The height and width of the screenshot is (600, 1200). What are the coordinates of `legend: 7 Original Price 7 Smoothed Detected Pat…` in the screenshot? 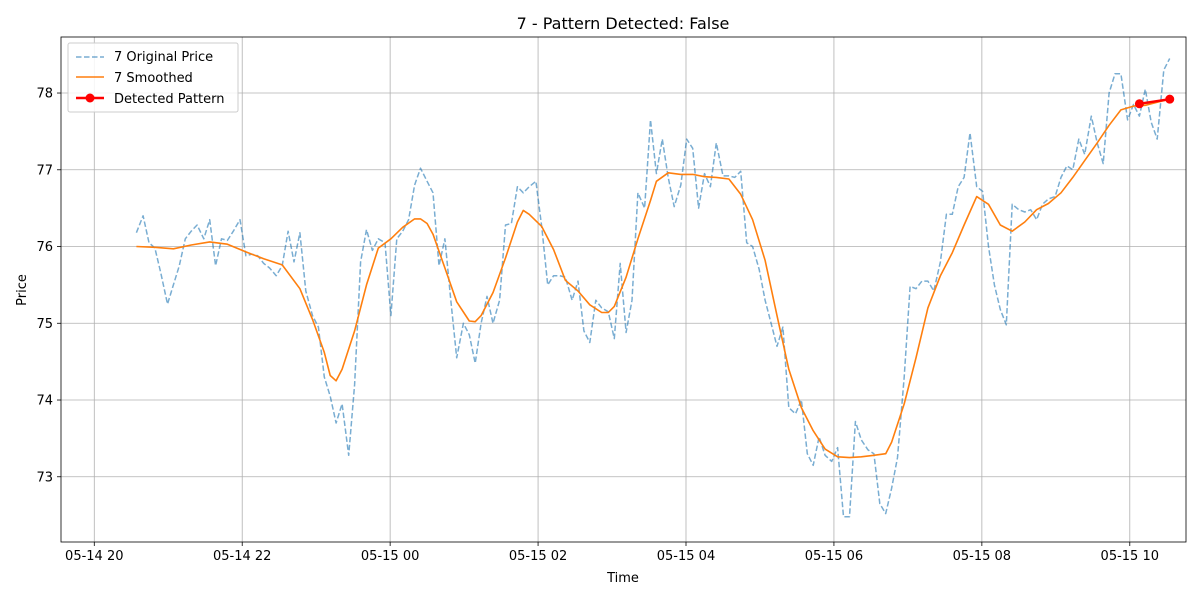 It's located at (153, 77).